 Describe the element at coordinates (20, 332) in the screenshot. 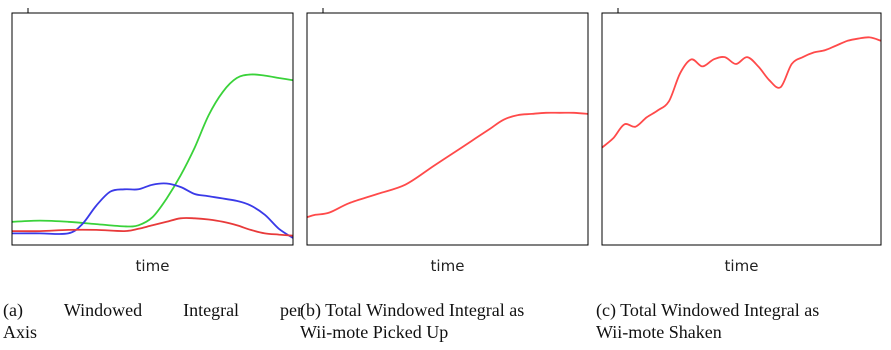

I see `caption-a-line2: Axis` at that location.